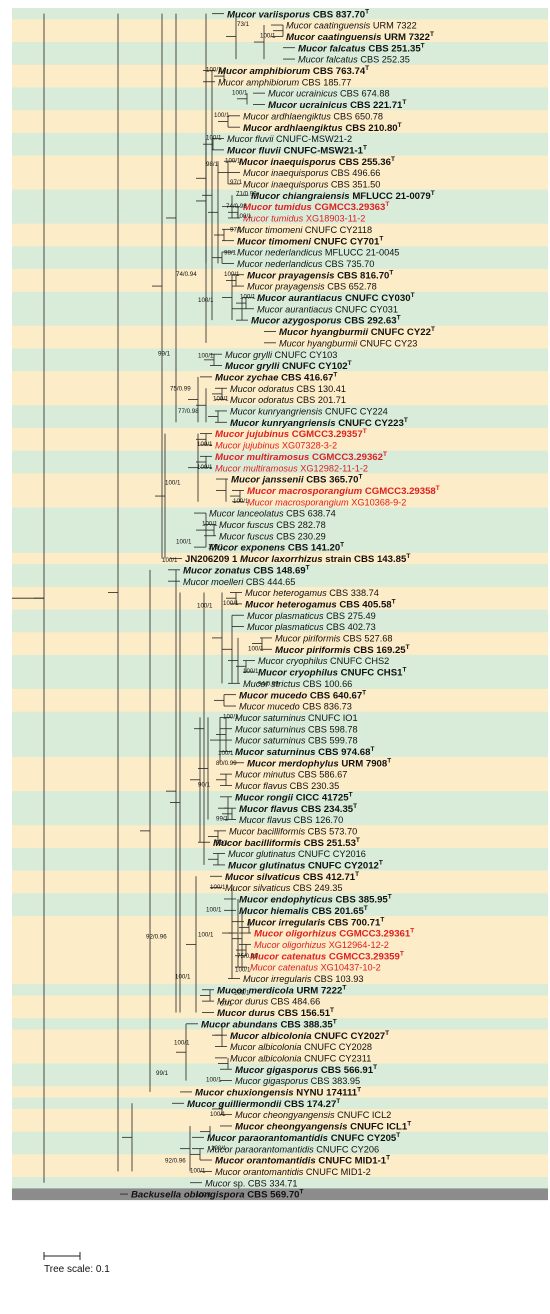  Describe the element at coordinates (283, 888) in the screenshot. I see `taxon-label: Mucor silvaticus CBS 249.35` at that location.